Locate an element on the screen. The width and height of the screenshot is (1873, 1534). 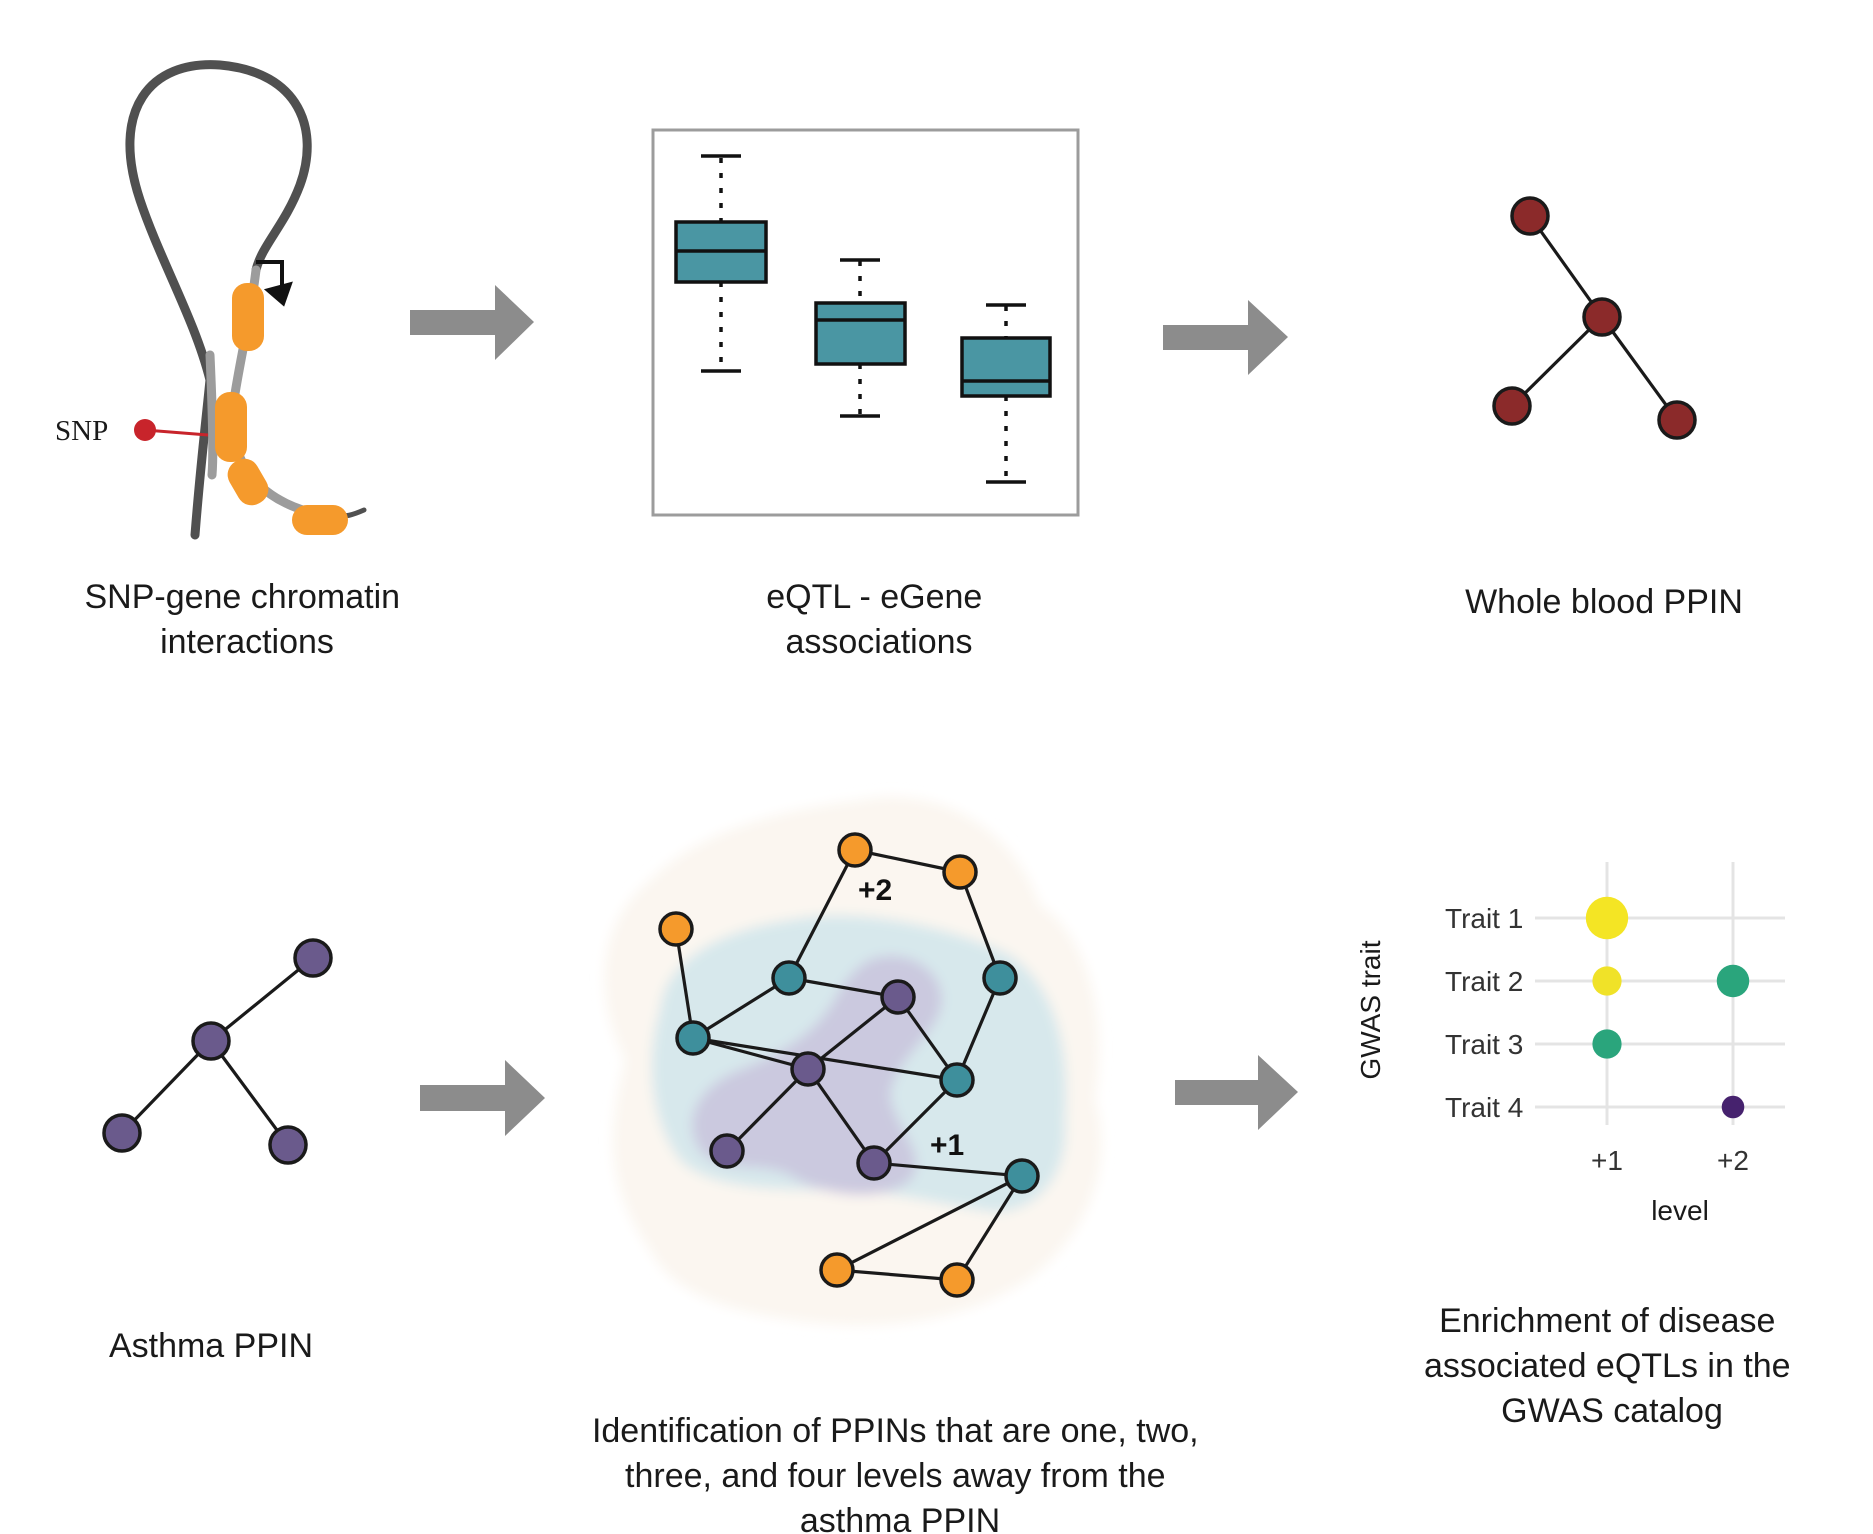
level-nodes is located at coordinates (849, 1065).